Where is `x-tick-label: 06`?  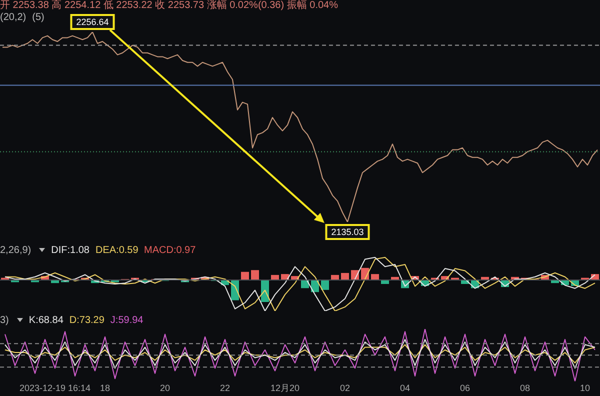
x-tick-label: 06 is located at coordinates (465, 388).